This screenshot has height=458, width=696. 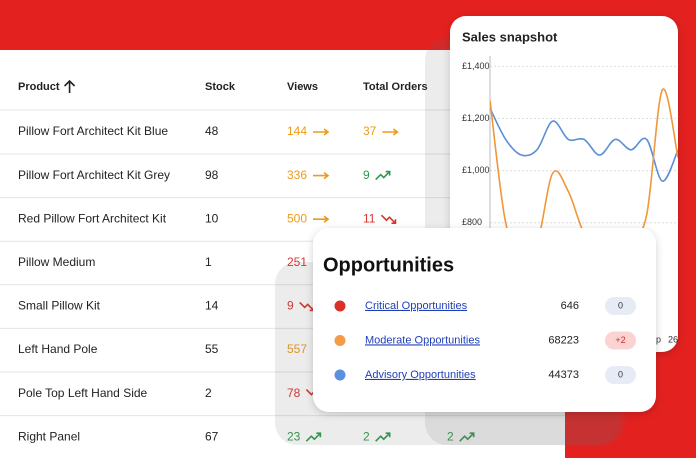 What do you see at coordinates (297, 262) in the screenshot?
I see `table-cell: 251` at bounding box center [297, 262].